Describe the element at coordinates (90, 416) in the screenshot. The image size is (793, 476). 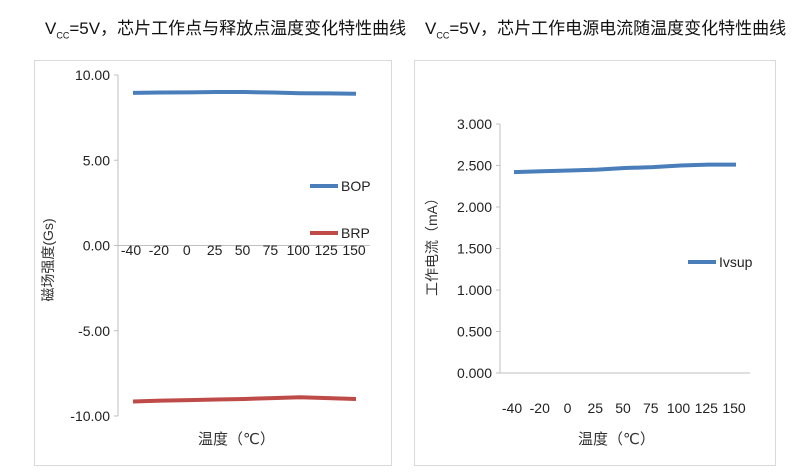
I see `y-tick-label: -10.00` at that location.